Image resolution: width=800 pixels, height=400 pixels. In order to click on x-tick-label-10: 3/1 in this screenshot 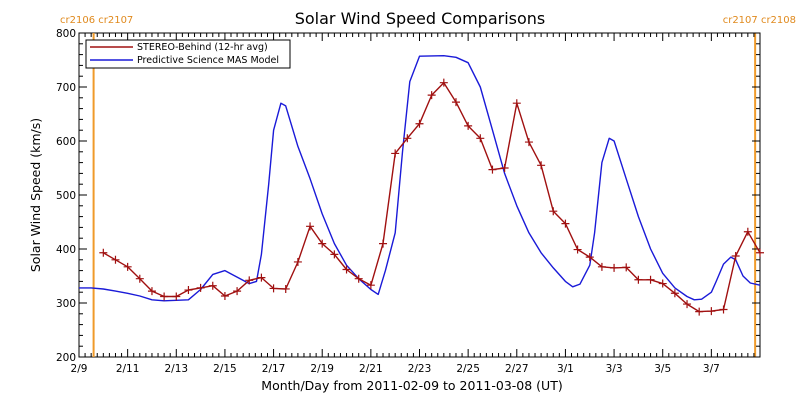, I will do `click(565, 369)`.